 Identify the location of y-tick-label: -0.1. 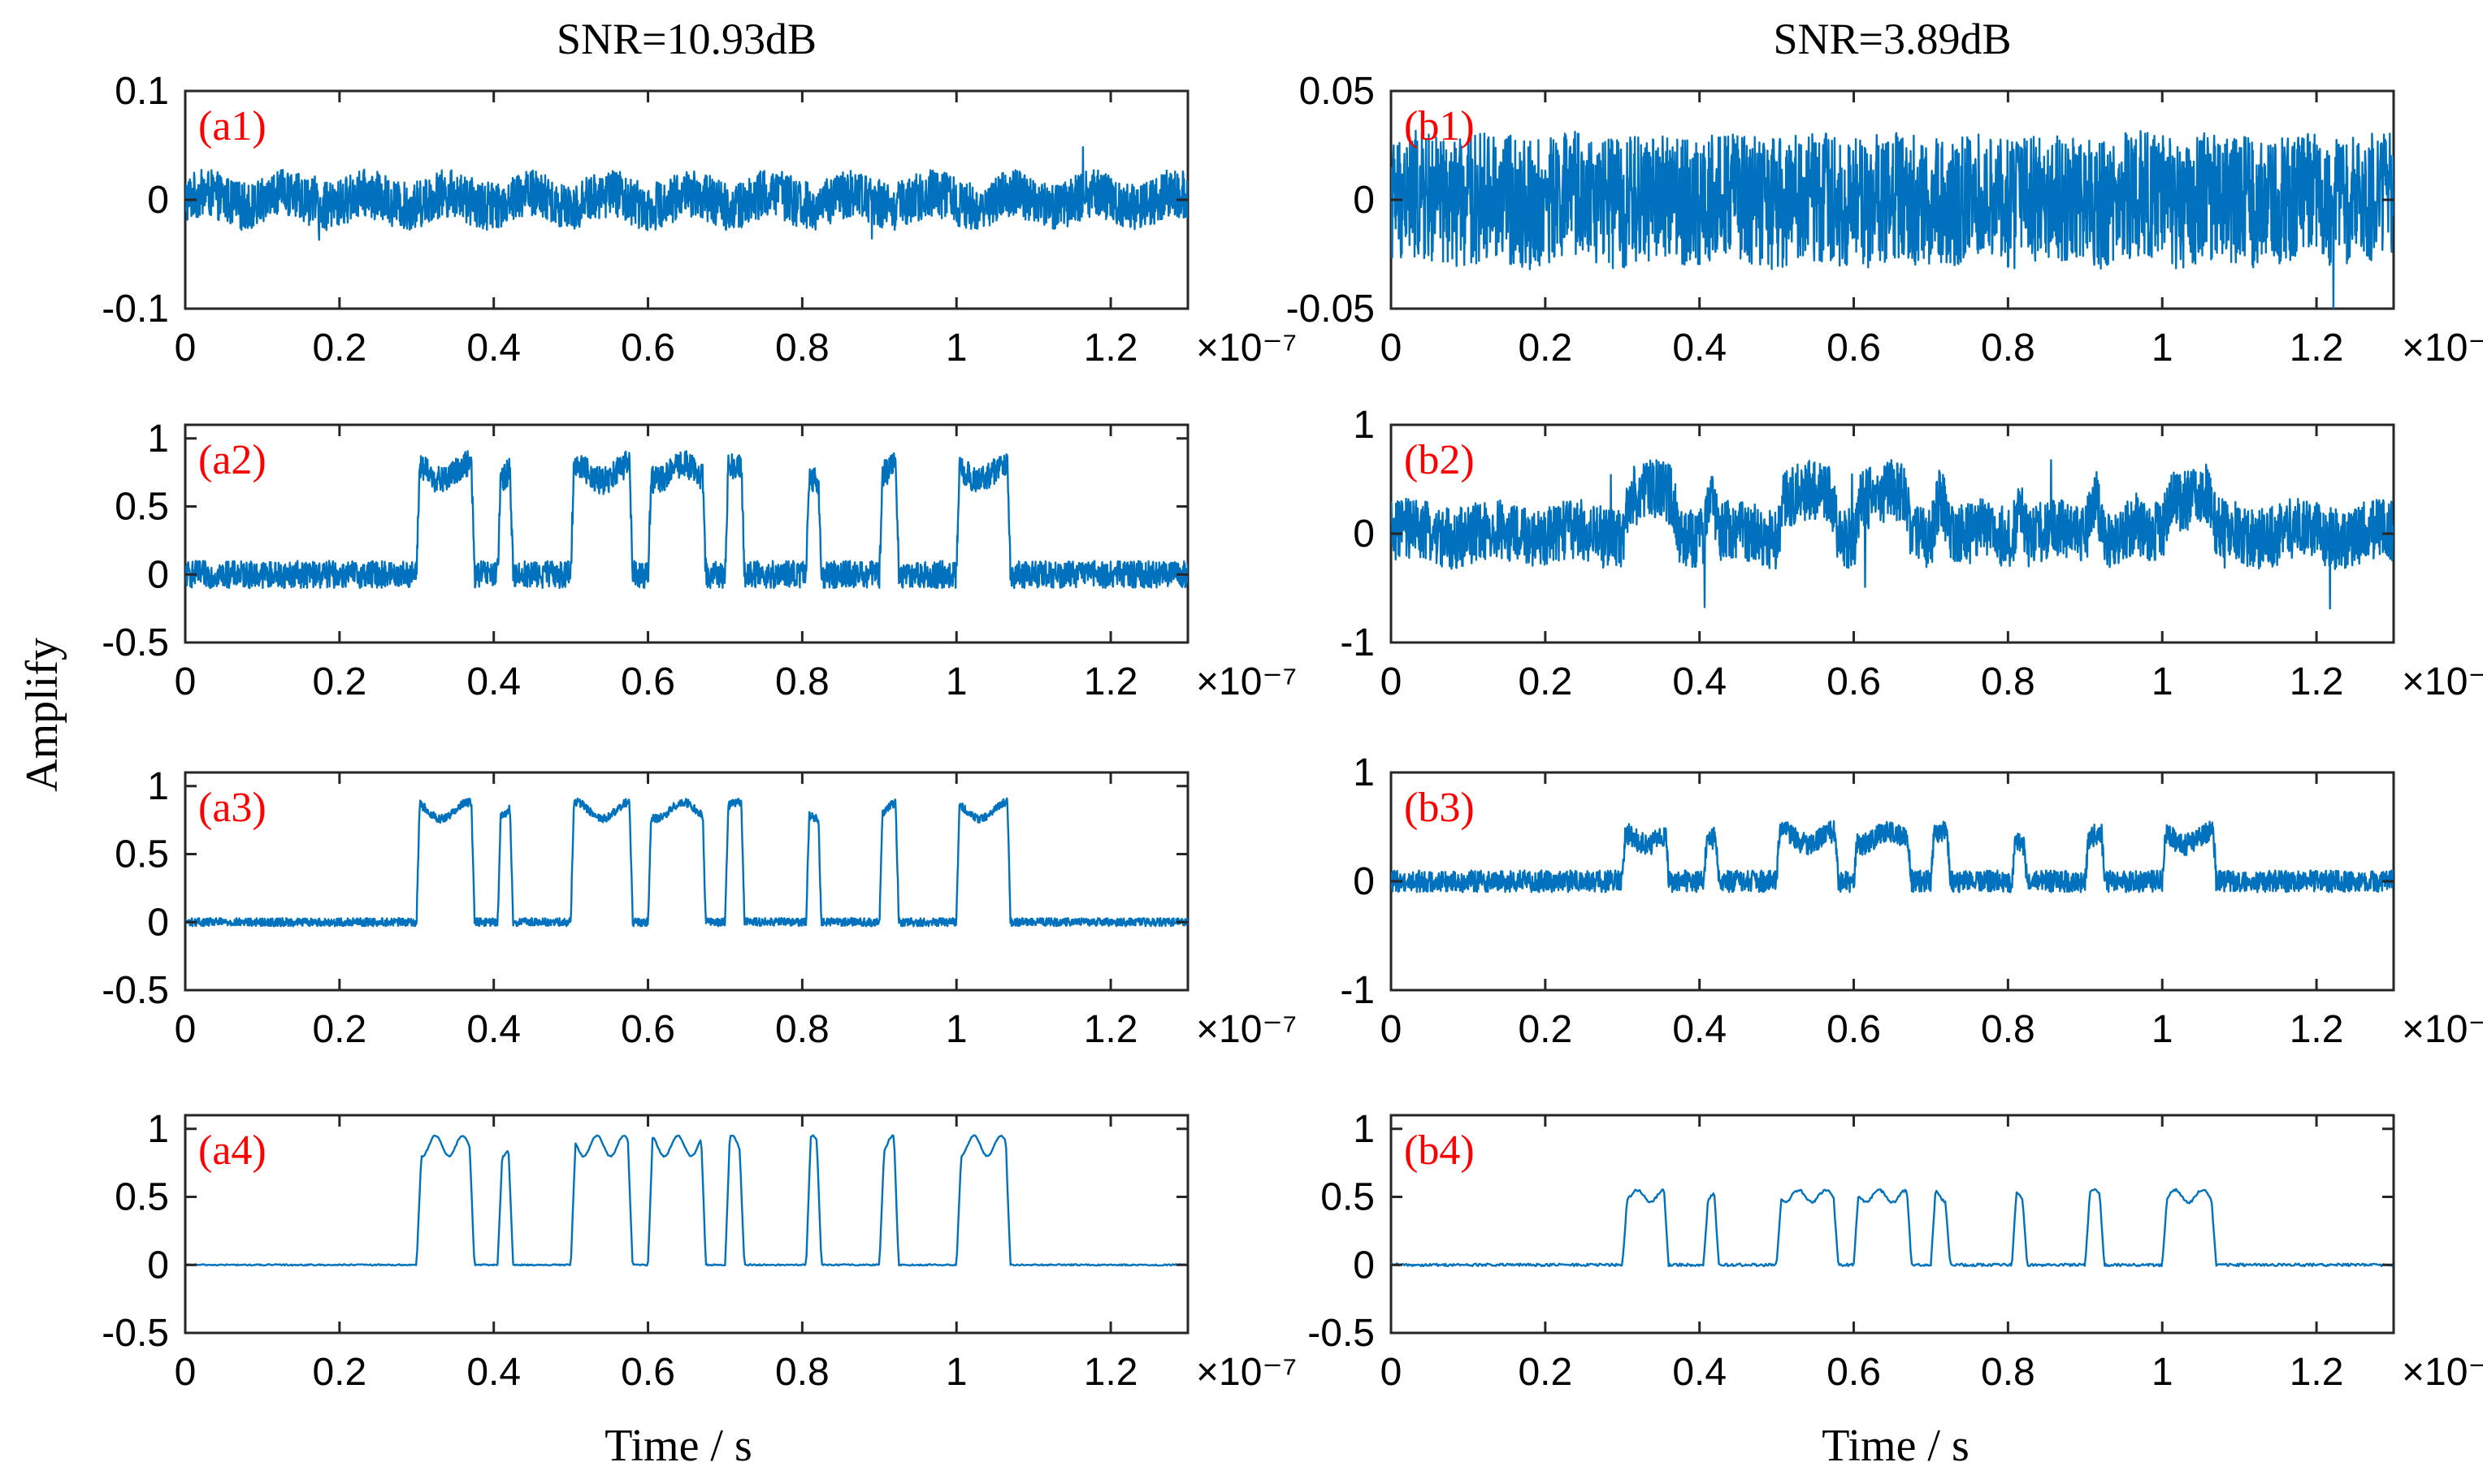
(135, 309).